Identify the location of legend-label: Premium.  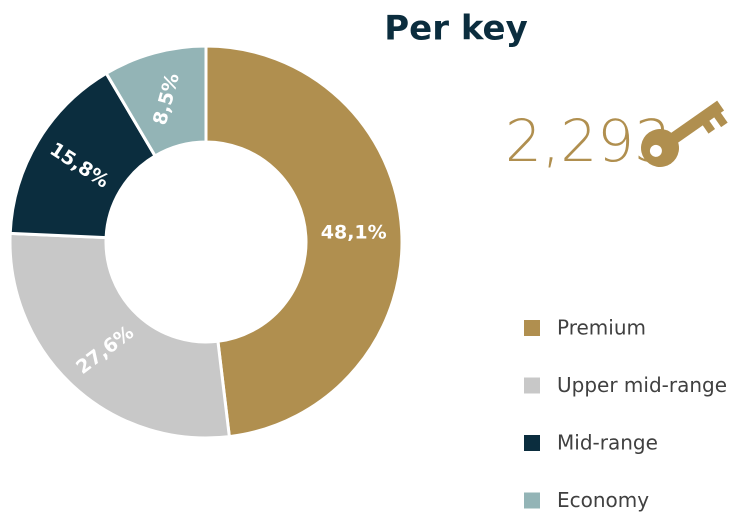
(601, 328).